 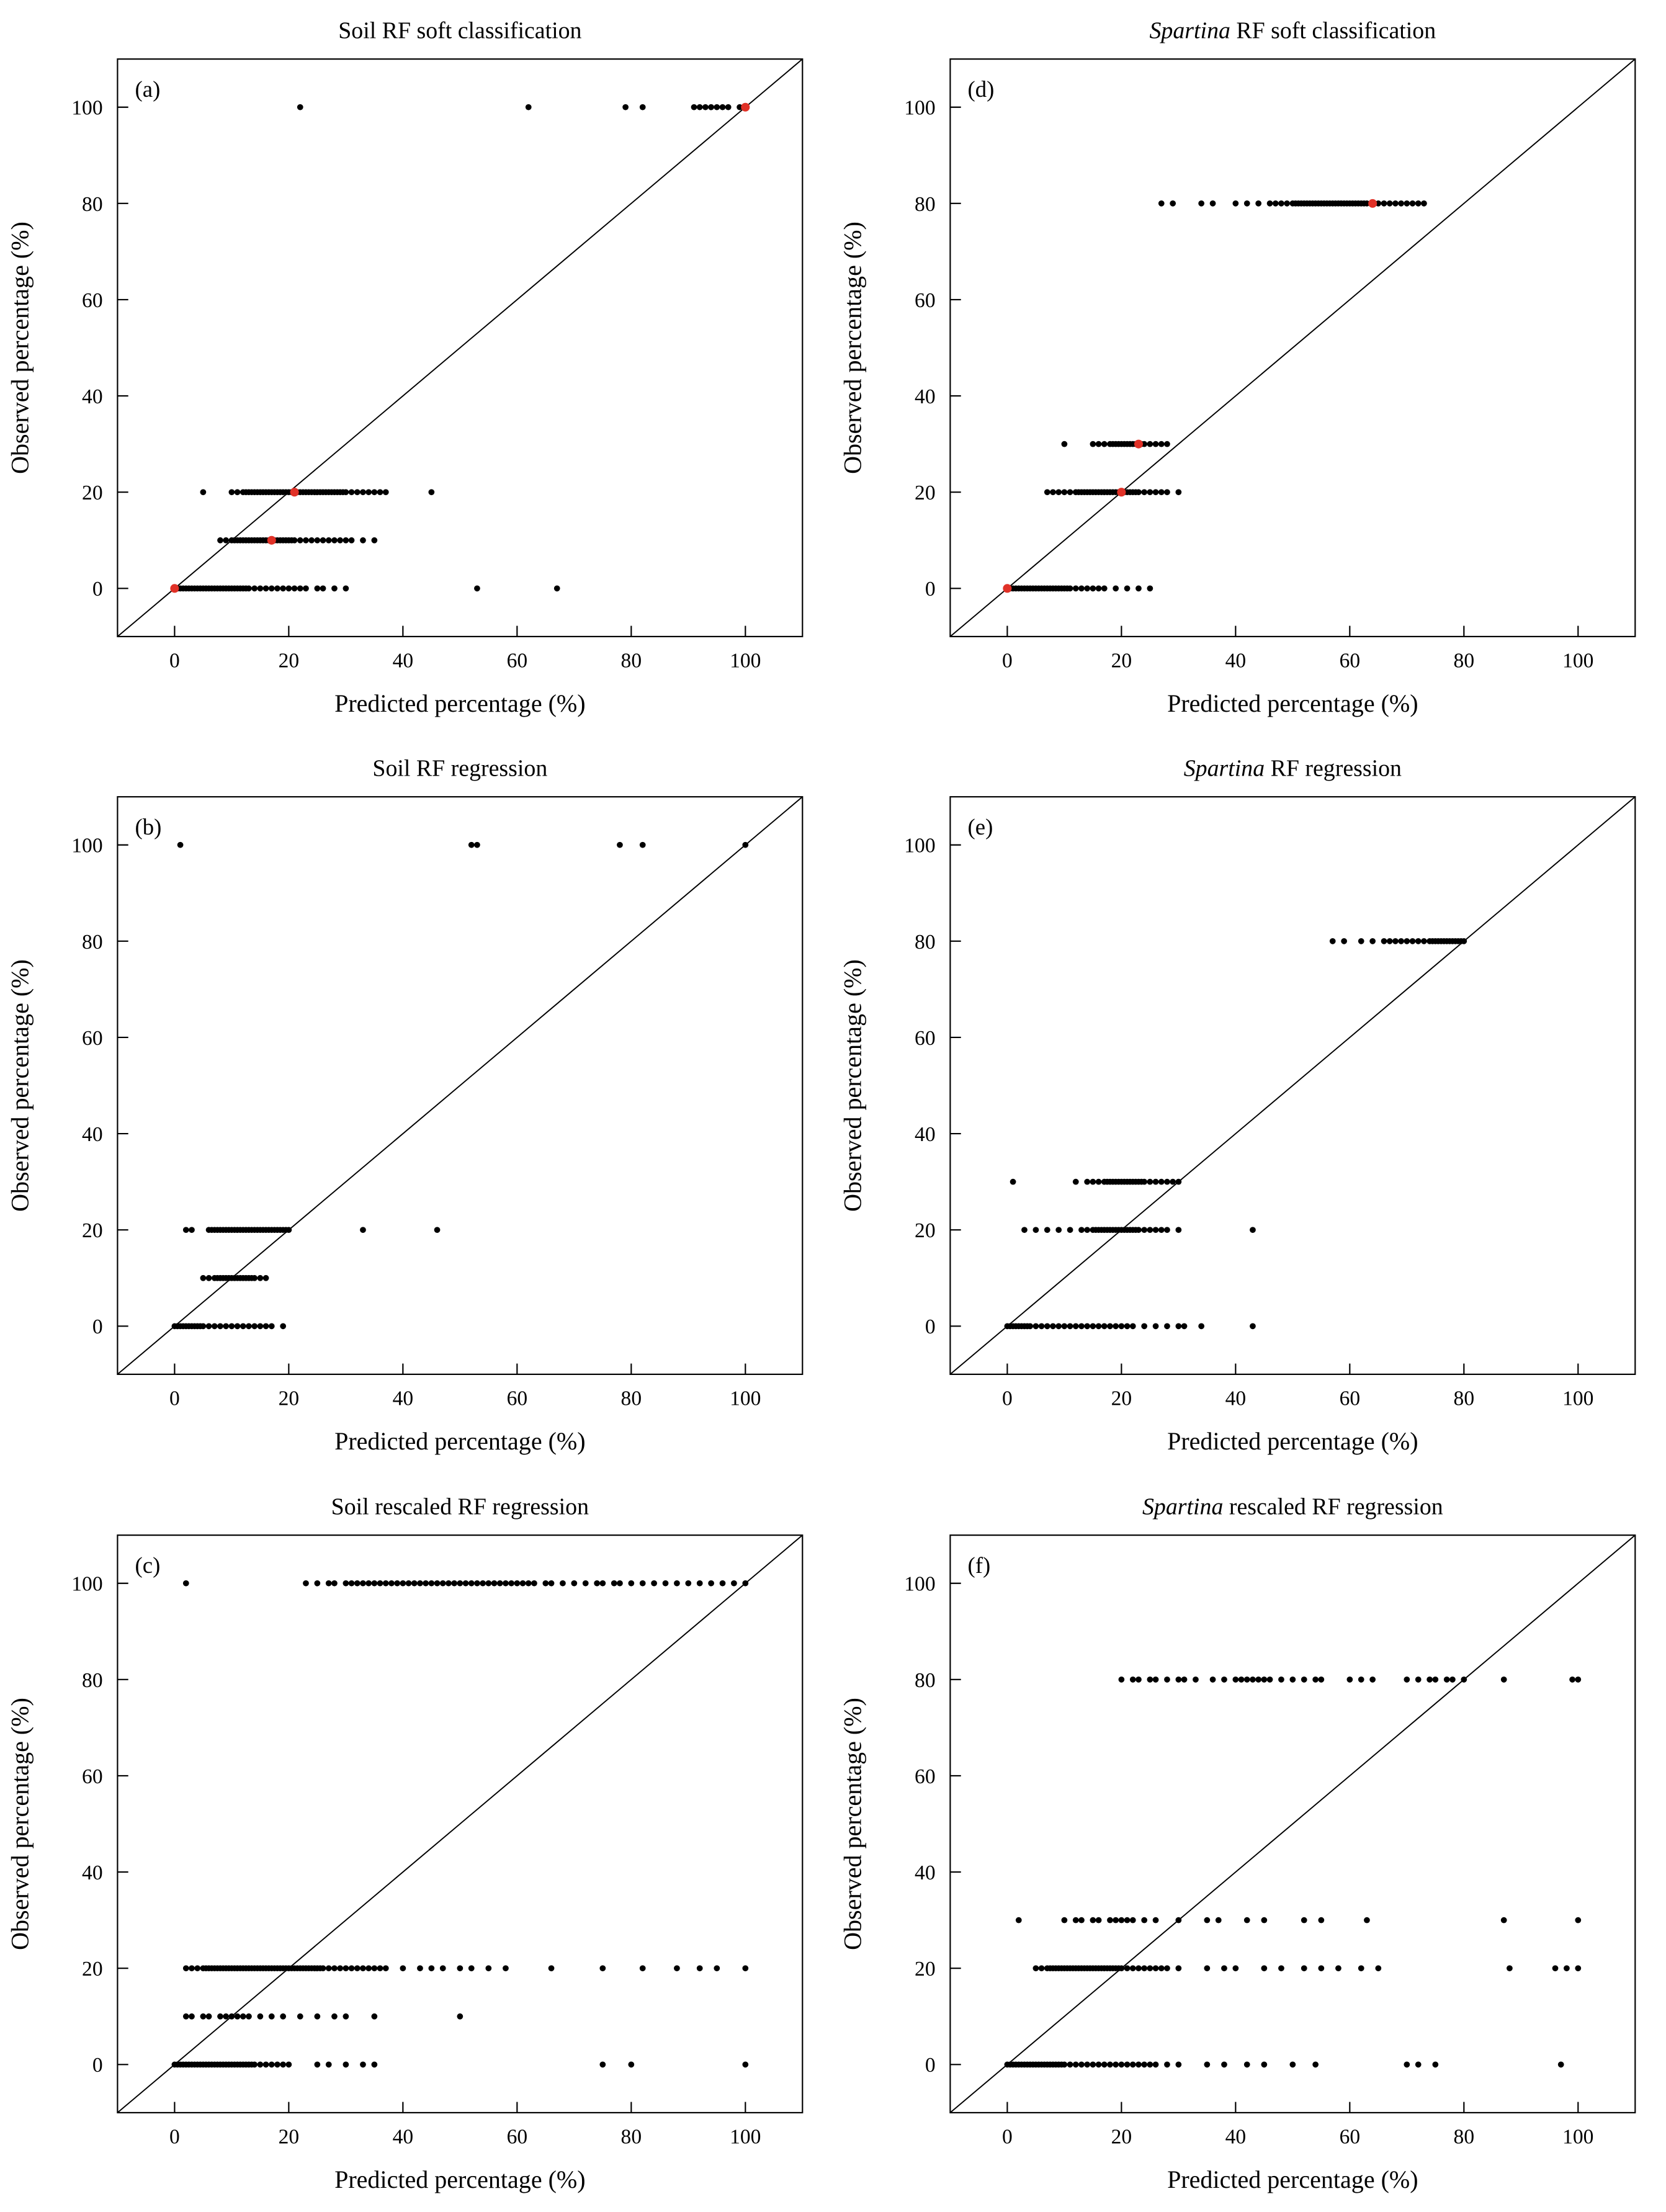 What do you see at coordinates (1122, 662) in the screenshot?
I see `x-tick-label: 20` at bounding box center [1122, 662].